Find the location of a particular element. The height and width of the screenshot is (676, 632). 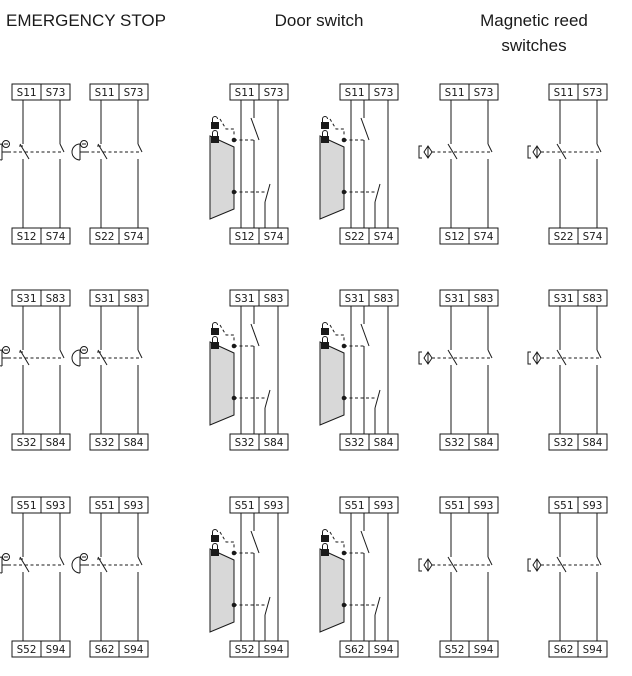

header-emergency-stop: EMERGENCY STOP is located at coordinates (86, 20).